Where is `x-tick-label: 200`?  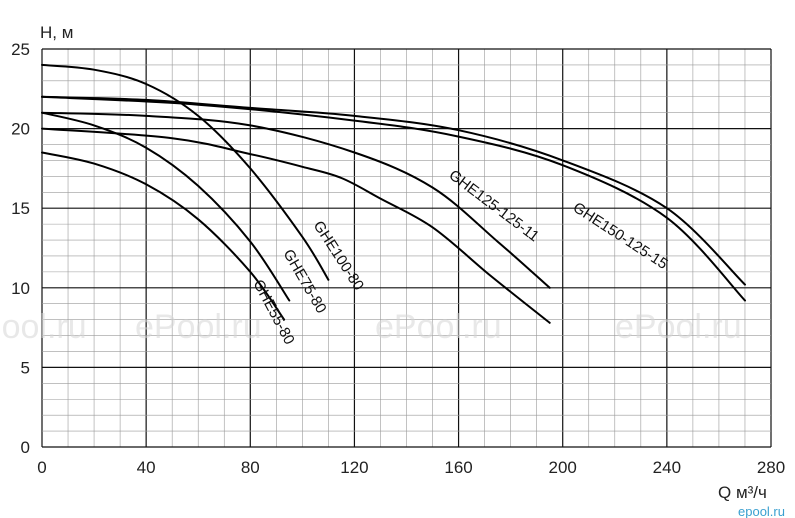 x-tick-label: 200 is located at coordinates (563, 467).